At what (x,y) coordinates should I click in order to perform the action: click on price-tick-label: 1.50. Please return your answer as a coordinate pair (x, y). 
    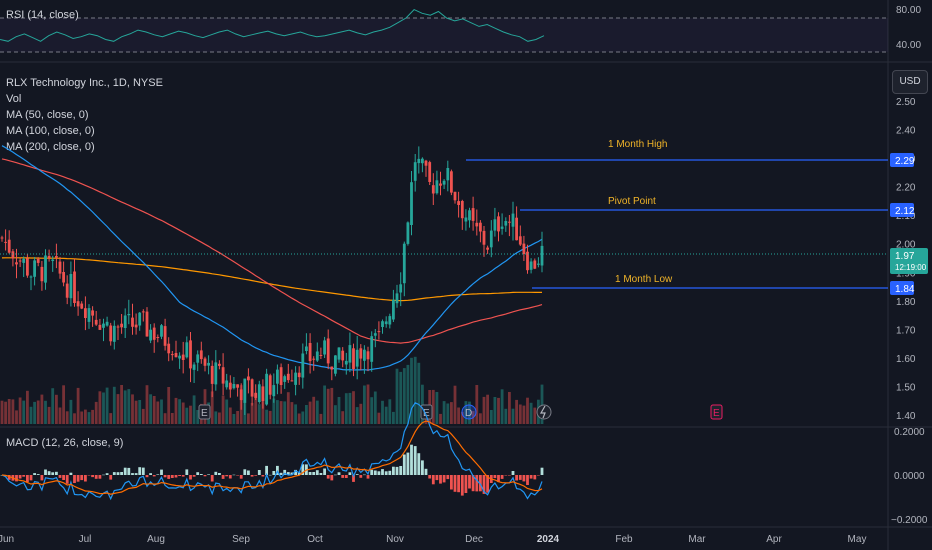
    Looking at the image, I should click on (906, 388).